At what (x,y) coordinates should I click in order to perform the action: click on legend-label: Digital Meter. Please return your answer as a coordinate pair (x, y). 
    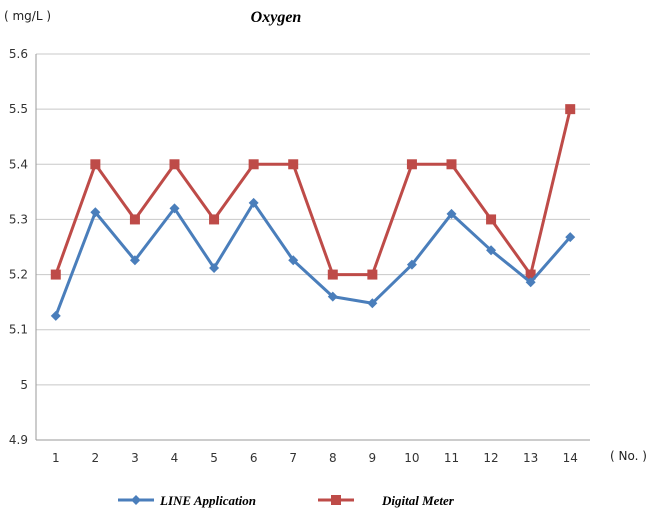
    Looking at the image, I should click on (418, 500).